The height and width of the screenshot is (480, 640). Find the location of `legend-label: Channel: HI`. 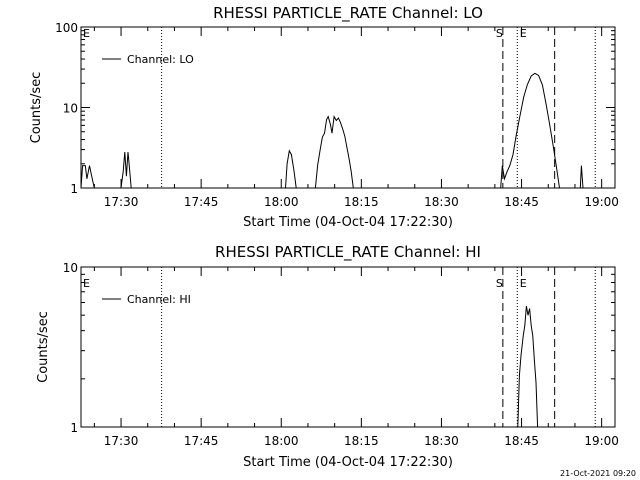

legend-label: Channel: HI is located at coordinates (159, 299).